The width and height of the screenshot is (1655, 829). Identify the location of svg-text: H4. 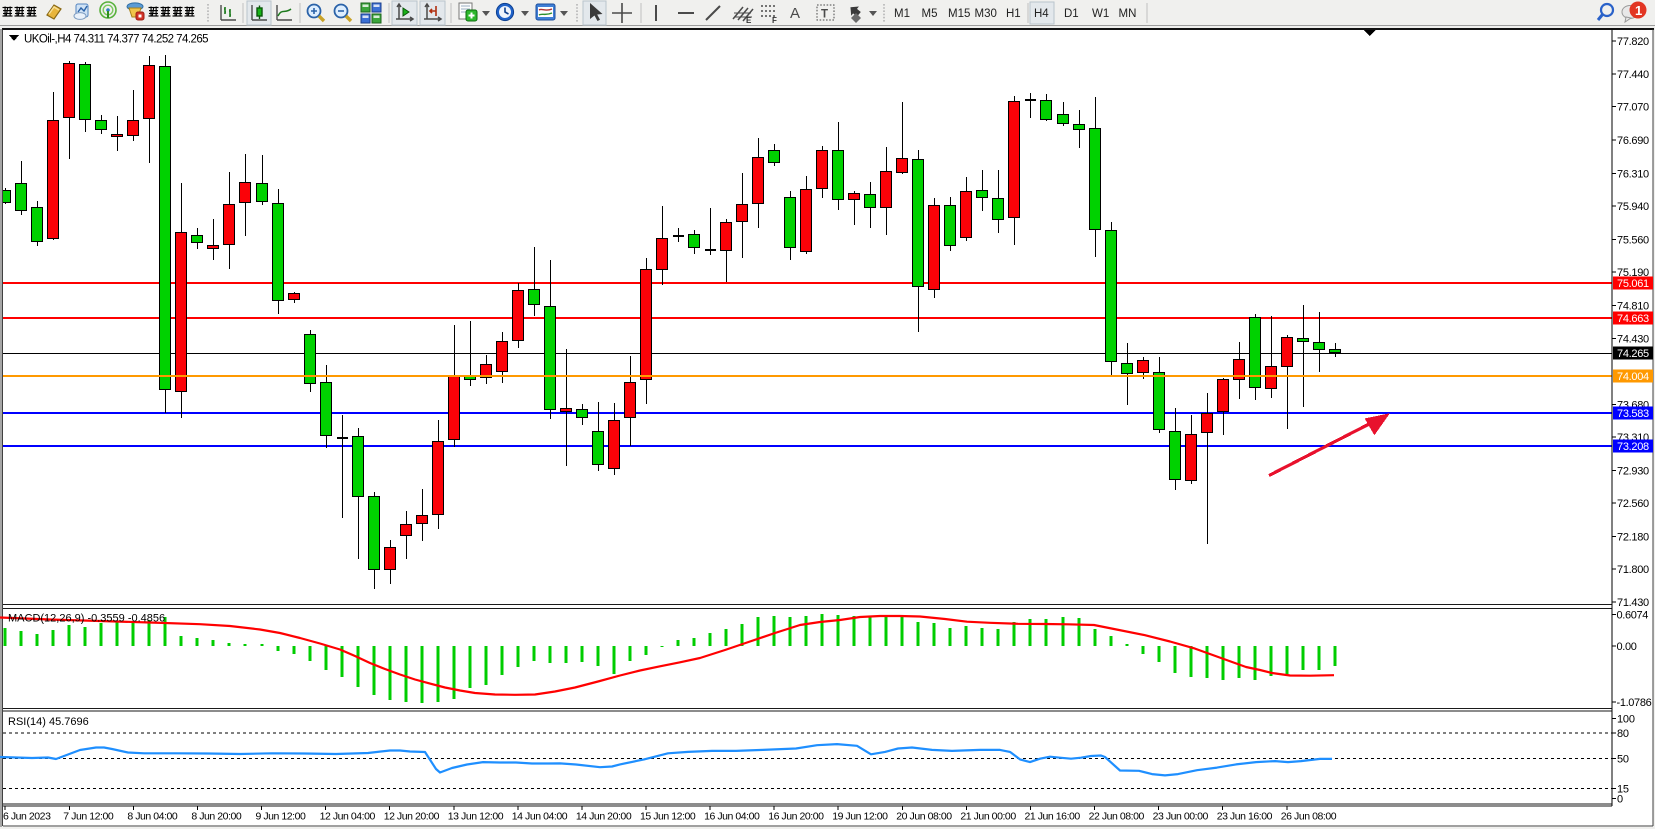
(1041, 14).